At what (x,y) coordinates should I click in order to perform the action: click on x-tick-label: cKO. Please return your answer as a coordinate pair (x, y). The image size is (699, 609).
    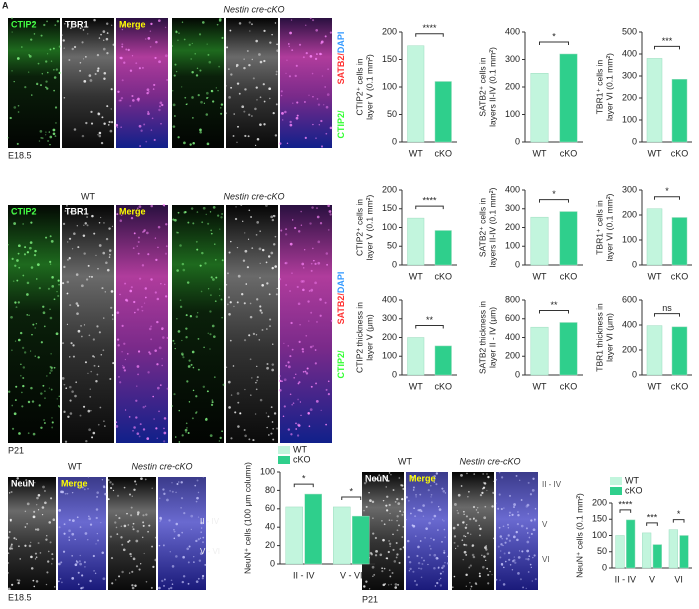
    Looking at the image, I should click on (680, 386).